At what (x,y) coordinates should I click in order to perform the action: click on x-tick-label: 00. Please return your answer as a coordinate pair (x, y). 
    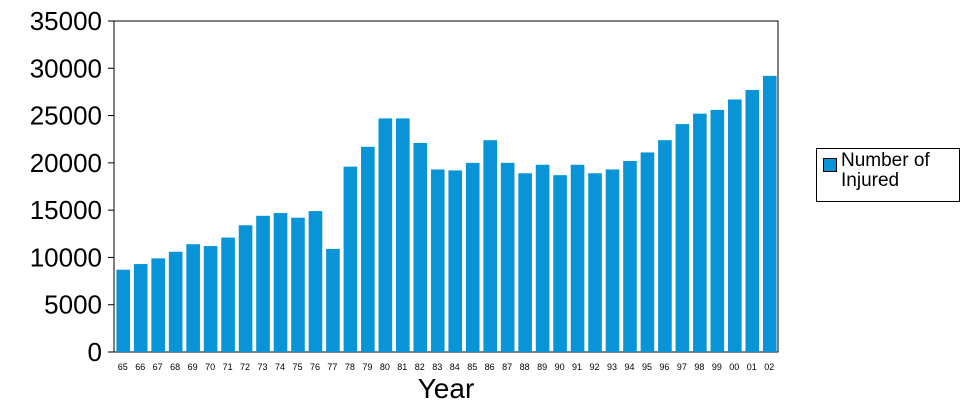
    Looking at the image, I should click on (734, 367).